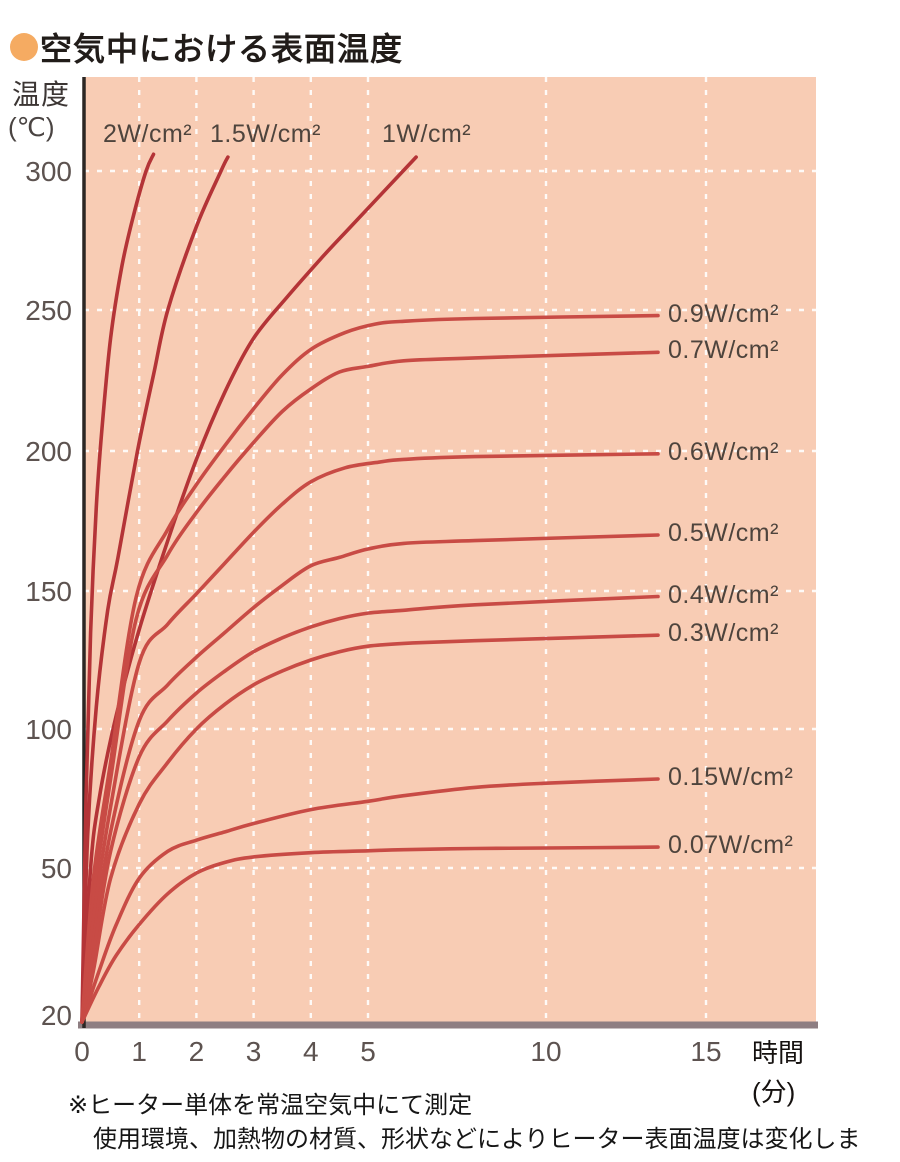 The height and width of the screenshot is (1162, 900). Describe the element at coordinates (723, 633) in the screenshot. I see `series-label: 0.3W/cm²` at that location.